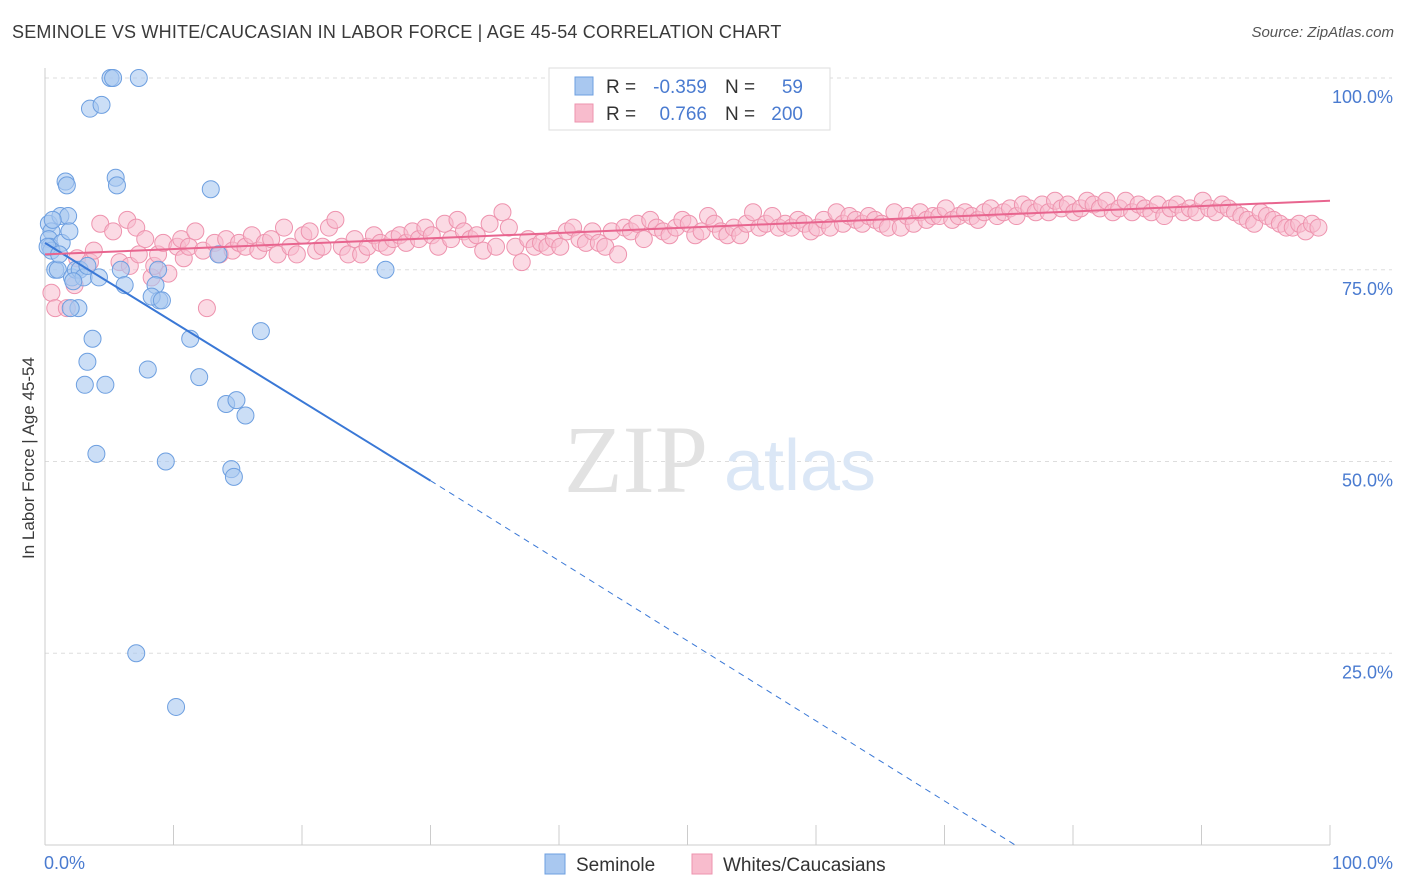 The height and width of the screenshot is (892, 1406). Describe the element at coordinates (1322, 32) in the screenshot. I see `chart-source: Source: ZipAtlas.com` at that location.